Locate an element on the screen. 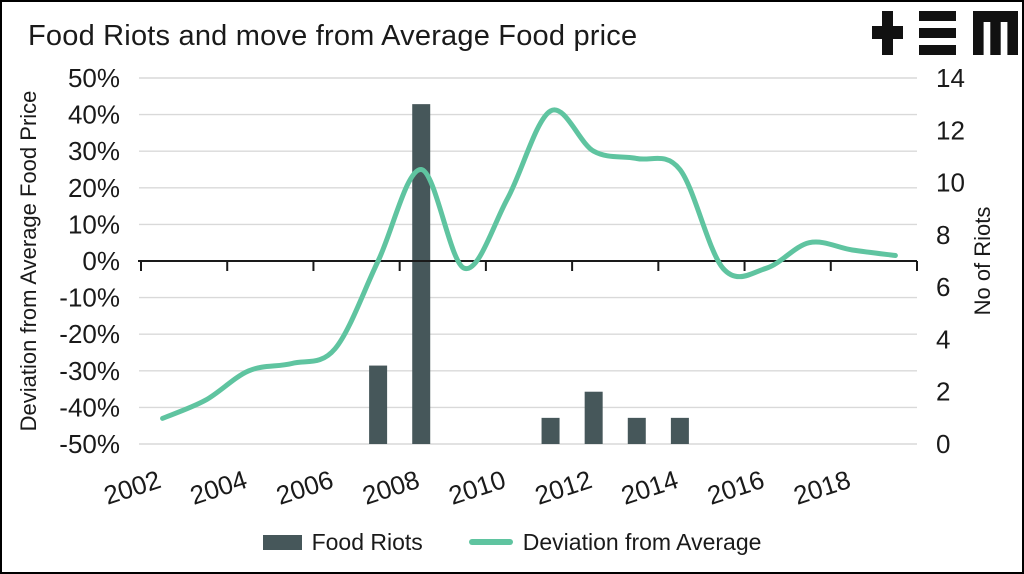 The width and height of the screenshot is (1024, 574). bar-swatch-icon is located at coordinates (282, 542).